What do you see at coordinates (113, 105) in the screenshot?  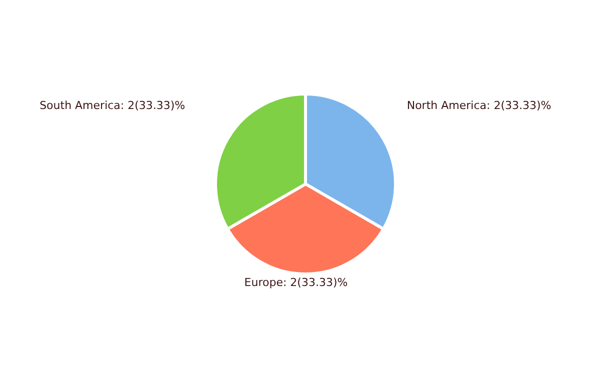 I see `slice-label: South America: 2(33.33)%` at bounding box center [113, 105].